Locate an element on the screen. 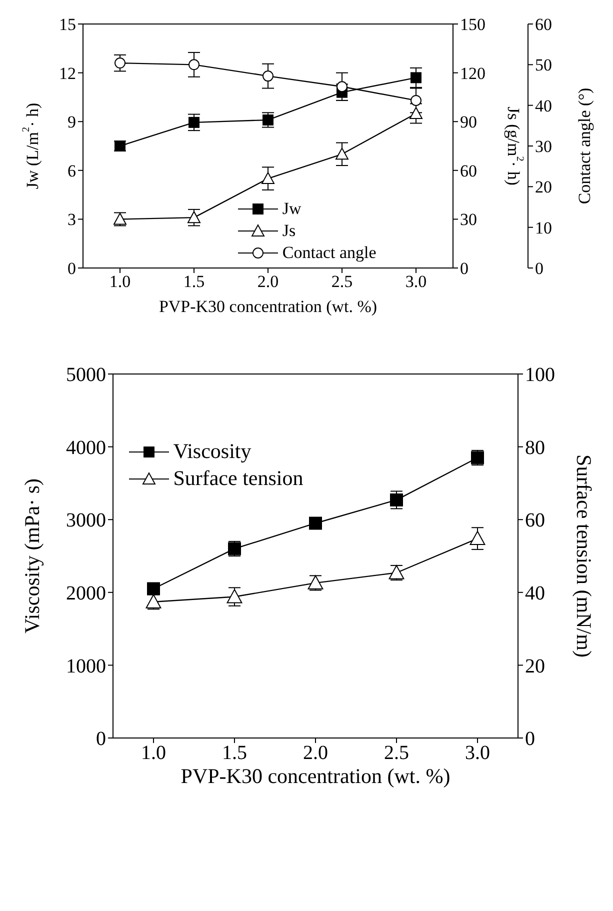  y2-axis-title: Surface tension (mN/m) is located at coordinates (584, 556).